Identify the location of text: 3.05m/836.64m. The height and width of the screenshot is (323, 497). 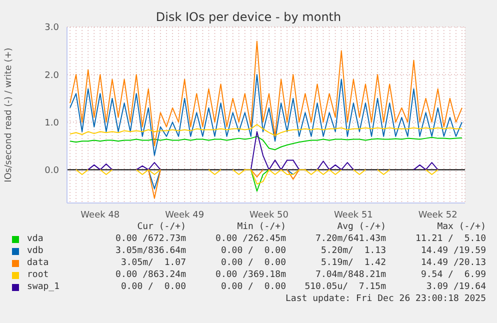
(150, 251).